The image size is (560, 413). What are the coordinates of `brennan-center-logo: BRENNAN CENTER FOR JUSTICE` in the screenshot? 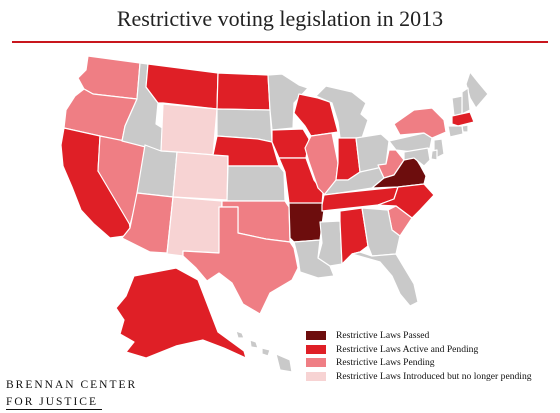 It's located at (71, 394).